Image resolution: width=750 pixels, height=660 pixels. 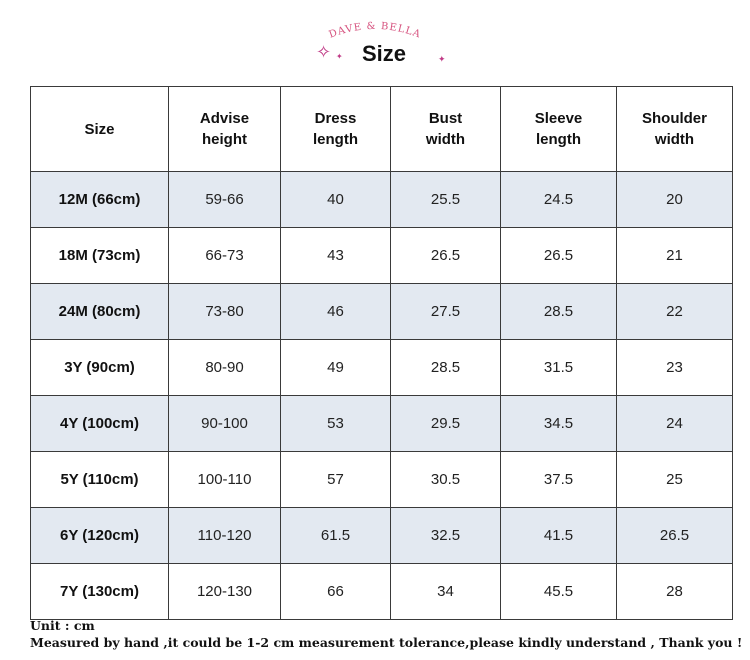 I want to click on header-shoulder-width: Shoulder width, so click(x=674, y=129).